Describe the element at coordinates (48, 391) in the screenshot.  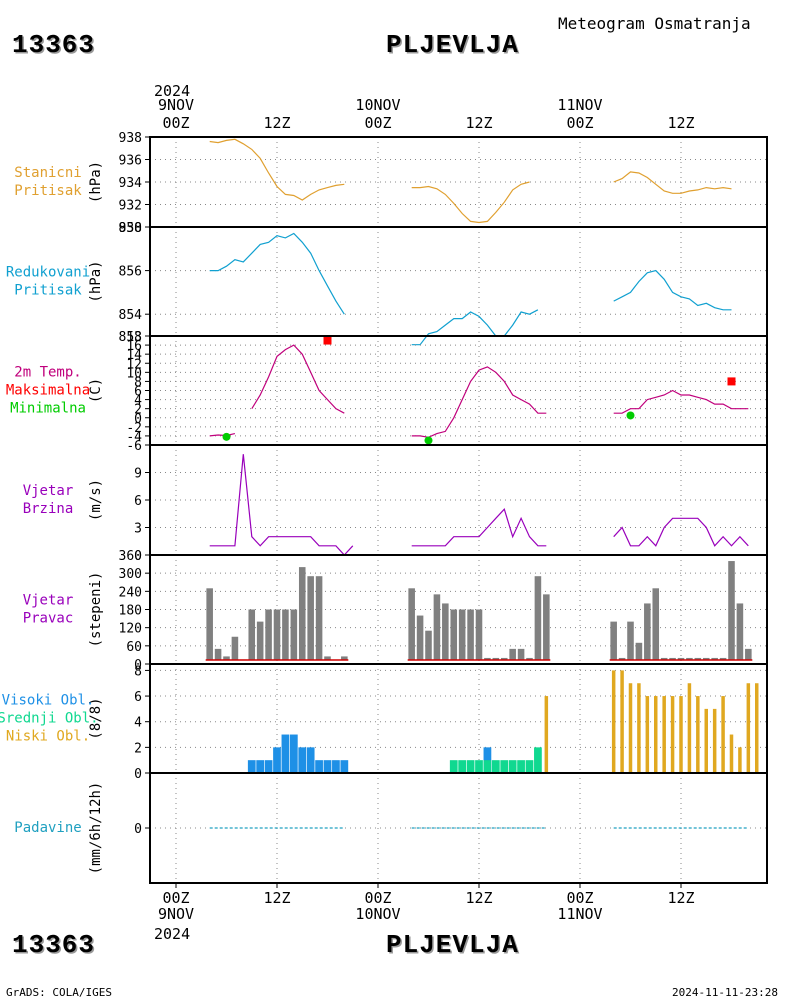
I see `panel-label: Maksimalna` at that location.